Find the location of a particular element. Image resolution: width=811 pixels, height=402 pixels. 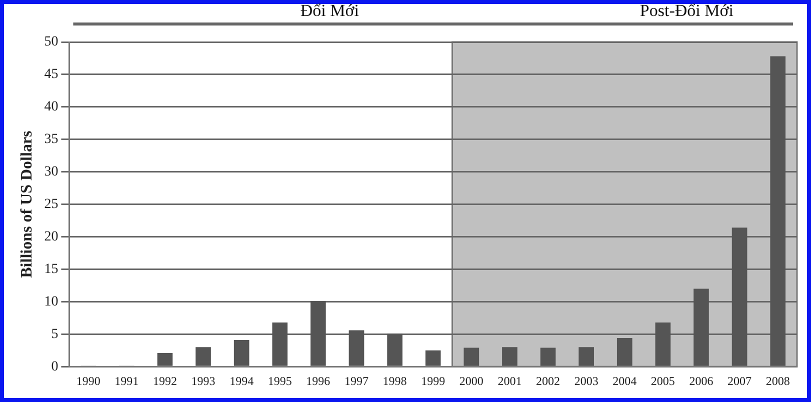

y-tick-label: 10 is located at coordinates (51, 302).